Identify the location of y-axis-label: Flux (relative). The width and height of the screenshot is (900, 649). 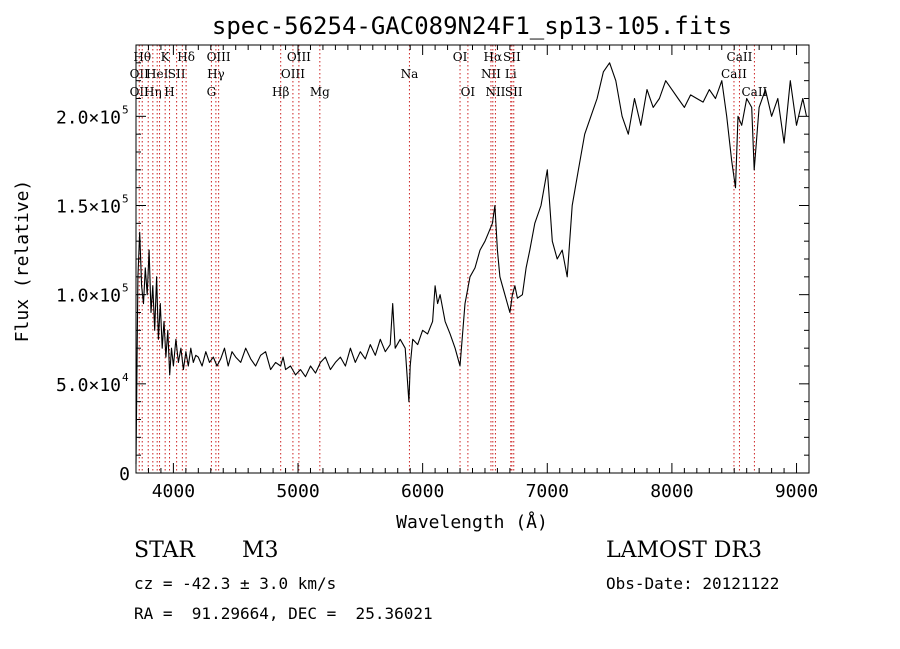
(22, 261).